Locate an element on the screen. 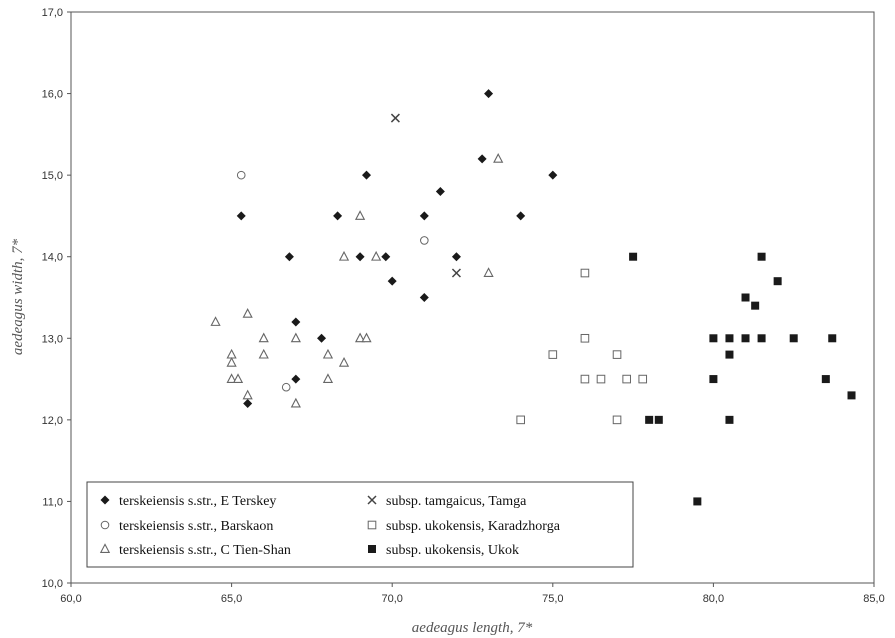 The image size is (895, 638). x-tick-label: 60,0 is located at coordinates (70, 599).